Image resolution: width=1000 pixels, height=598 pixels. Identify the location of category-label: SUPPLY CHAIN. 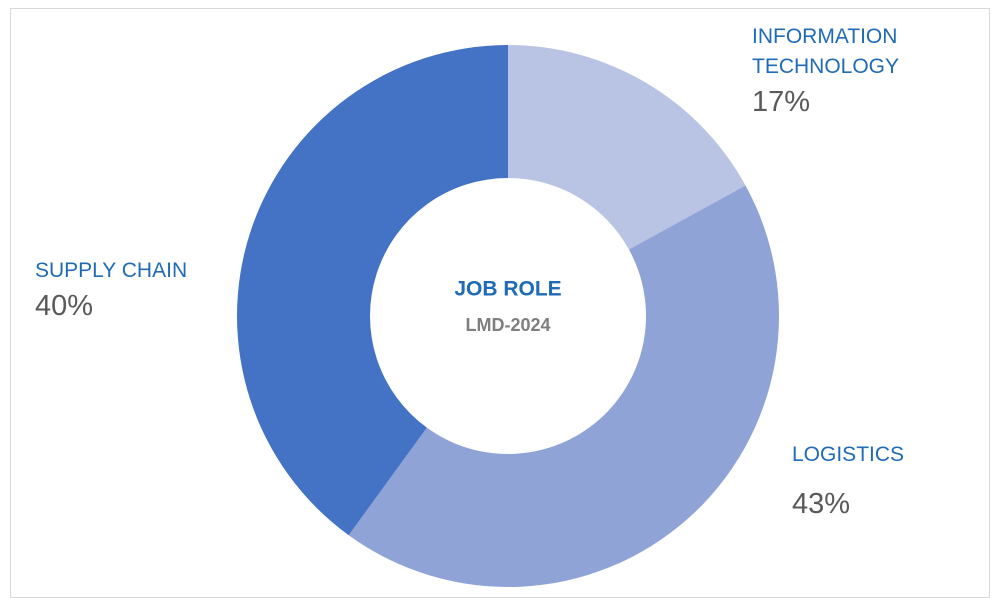
(111, 270).